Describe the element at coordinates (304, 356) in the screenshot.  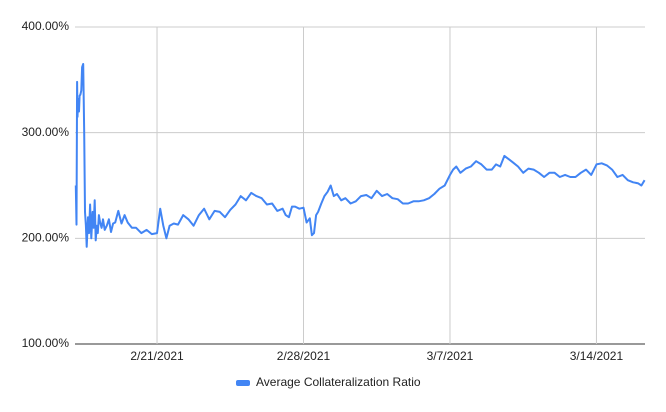
I see `x-tick-label: 2/28/2021` at that location.